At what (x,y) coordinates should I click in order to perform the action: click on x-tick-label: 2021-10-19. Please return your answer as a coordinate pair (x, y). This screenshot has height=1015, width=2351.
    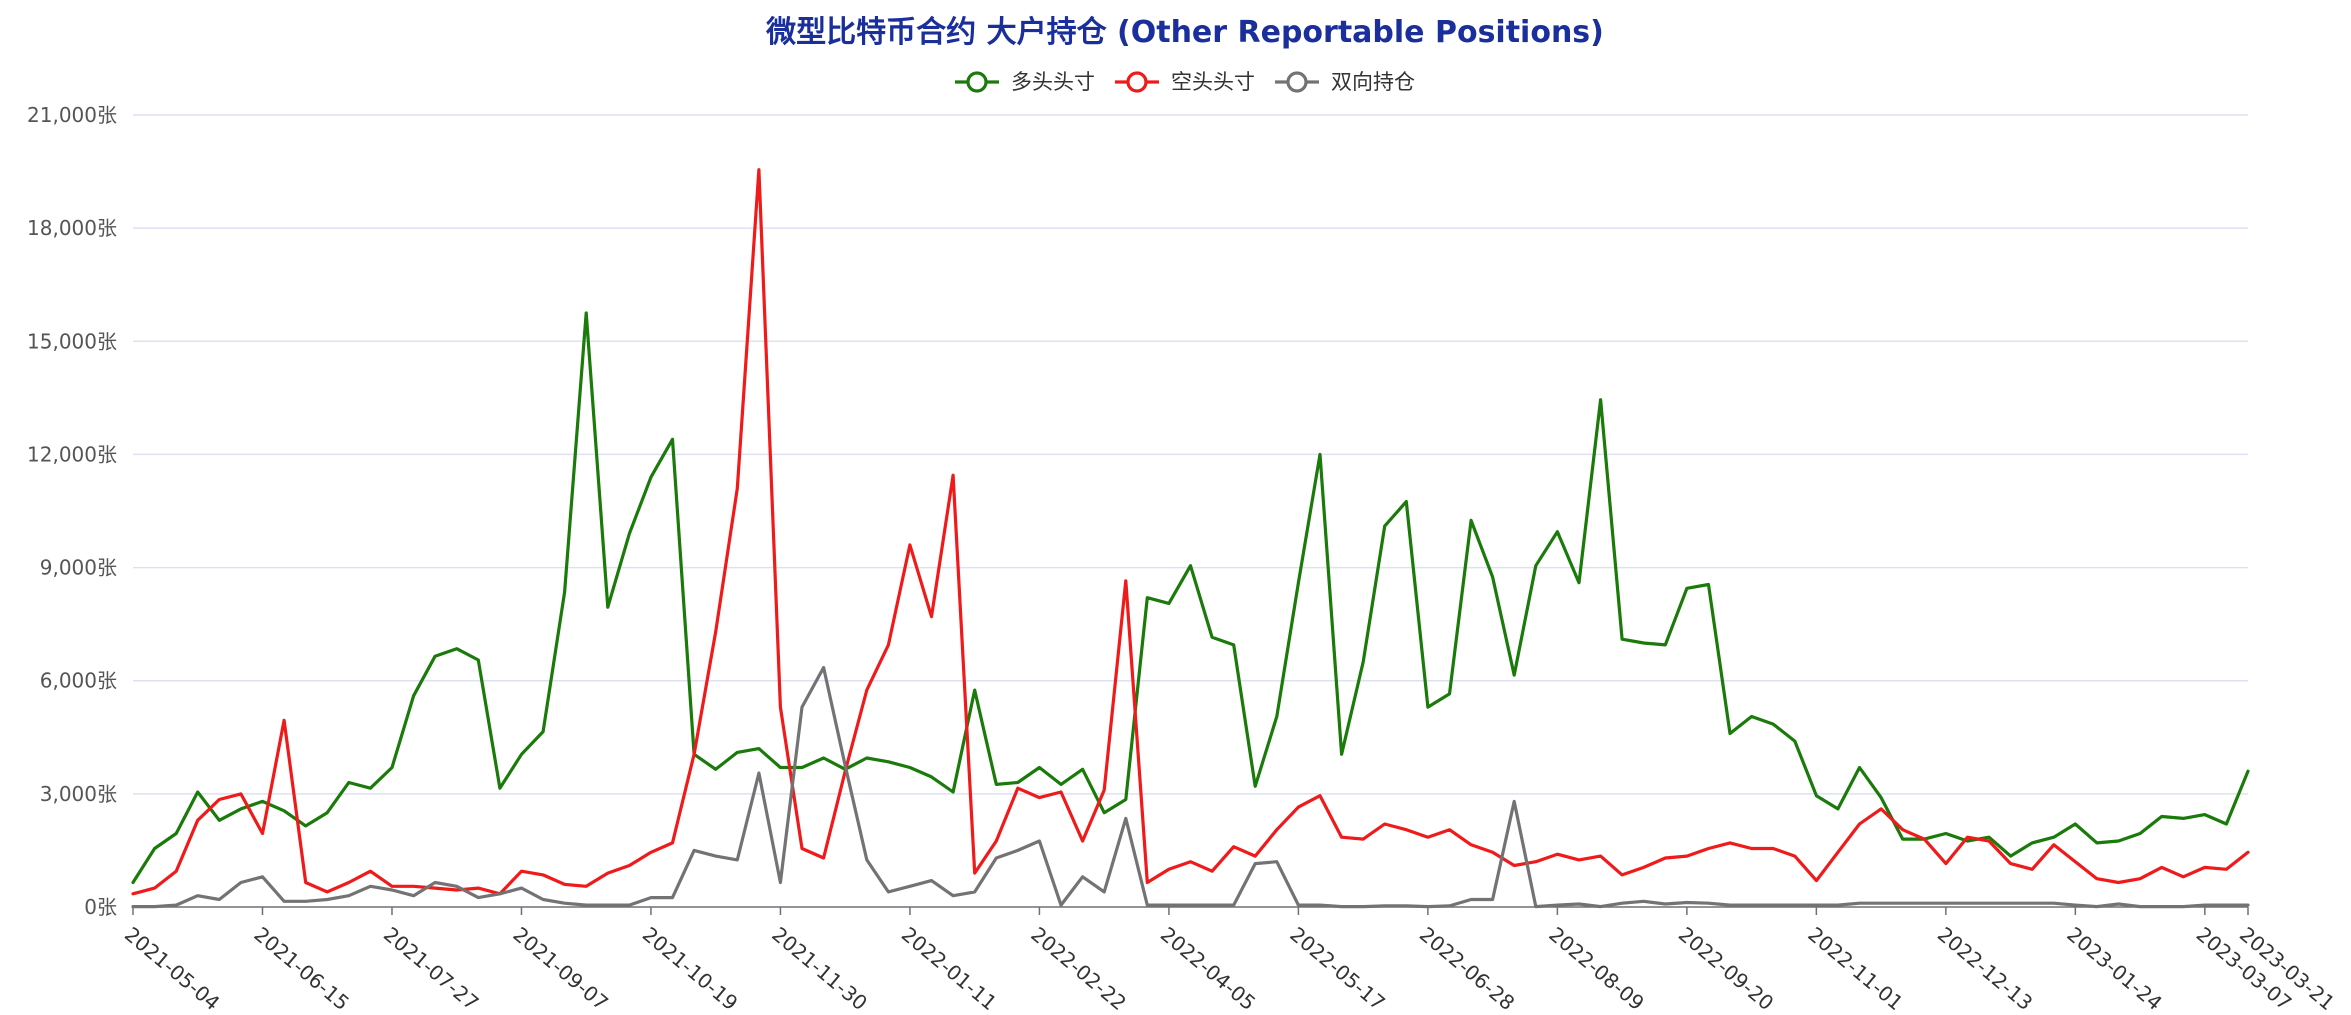
    Looking at the image, I should click on (690, 968).